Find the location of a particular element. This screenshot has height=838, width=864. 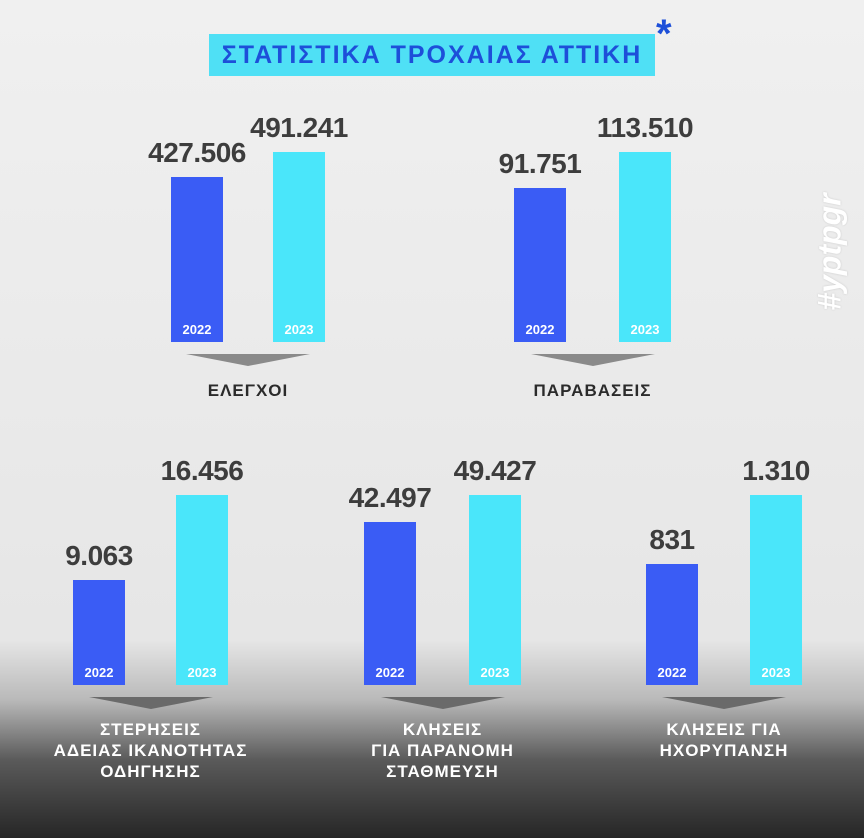

category-label-line: ΑΔΕΙΑΣ ΙΚΑΝΟΤΗΤΑΣ is located at coordinates (150, 750).